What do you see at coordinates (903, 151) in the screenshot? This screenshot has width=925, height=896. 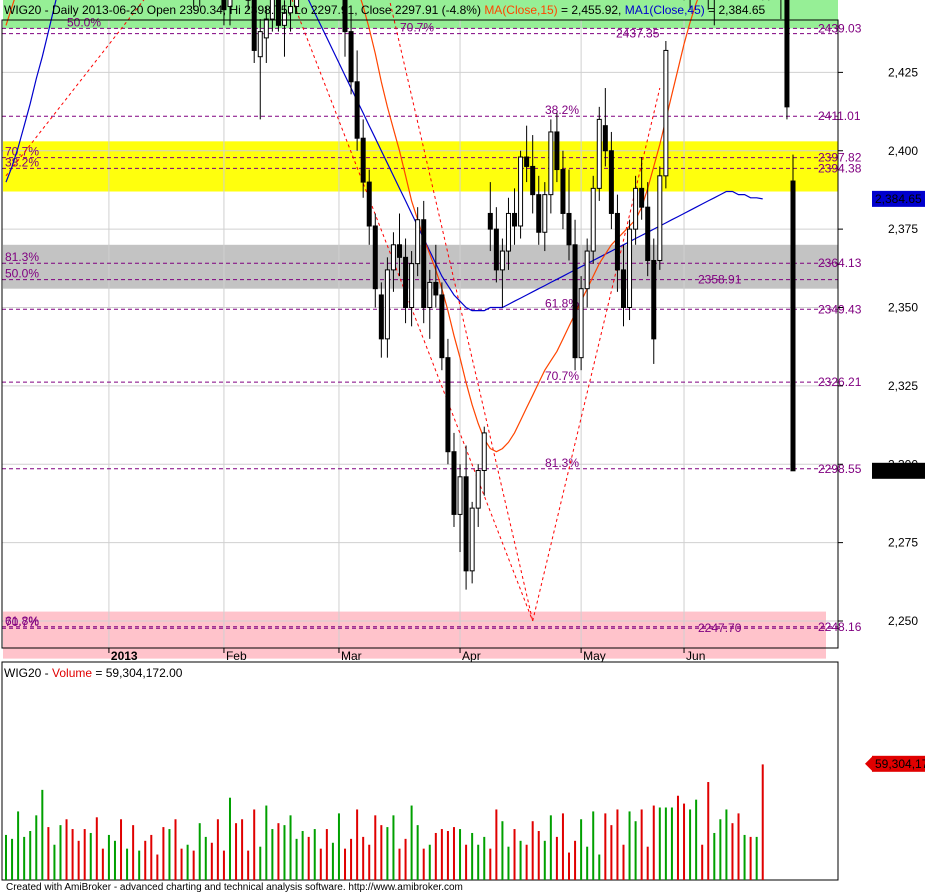 I see `y-tick-label: 2,400` at bounding box center [903, 151].